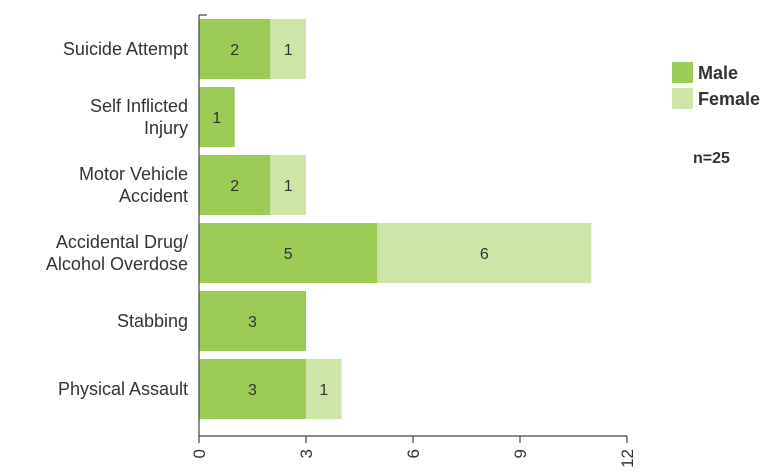 The width and height of the screenshot is (774, 474). I want to click on category-label: Physical Assault, so click(123, 389).